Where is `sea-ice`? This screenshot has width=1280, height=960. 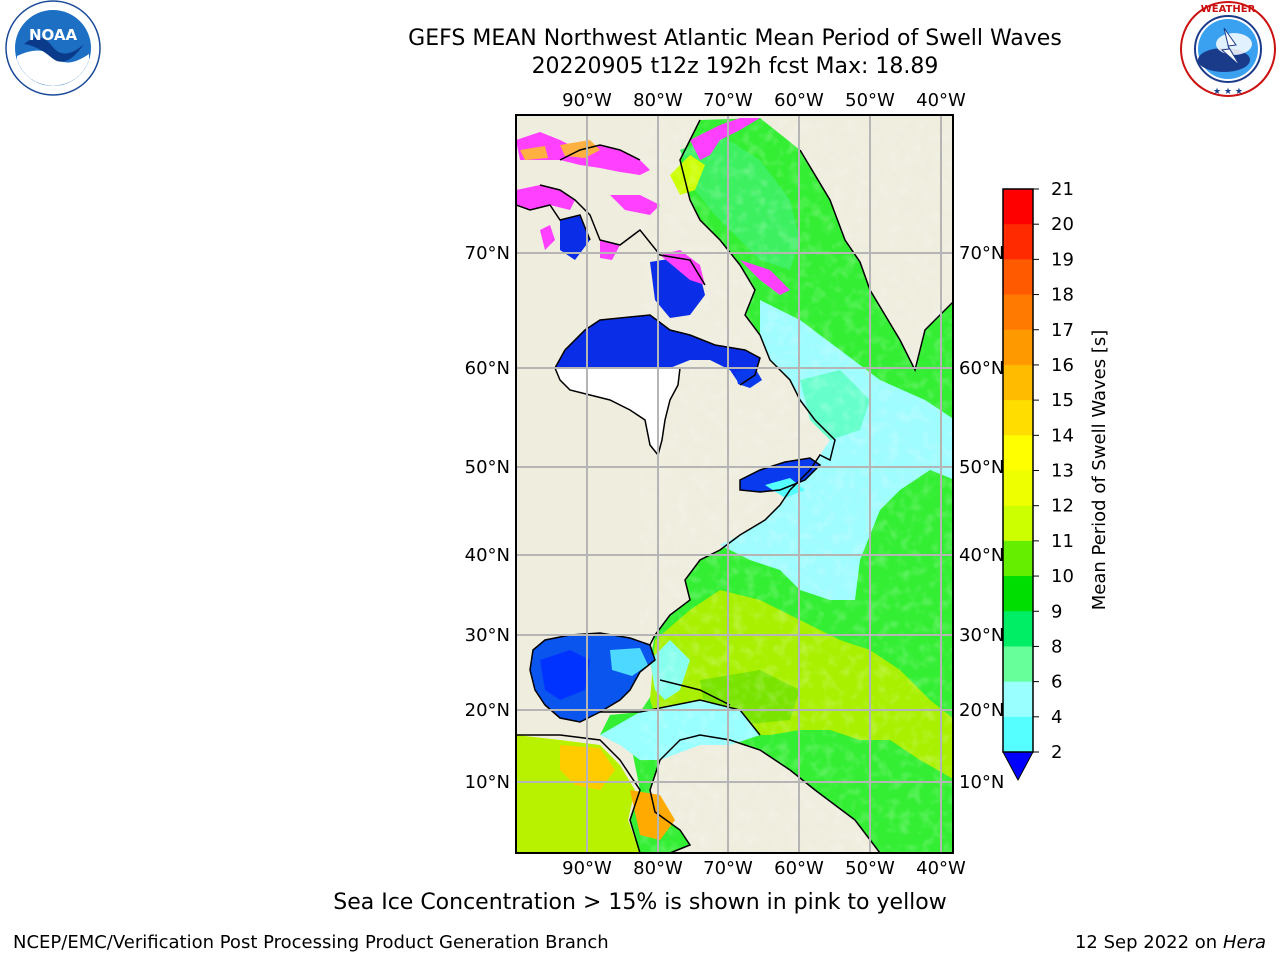 sea-ice is located at coordinates (653, 206).